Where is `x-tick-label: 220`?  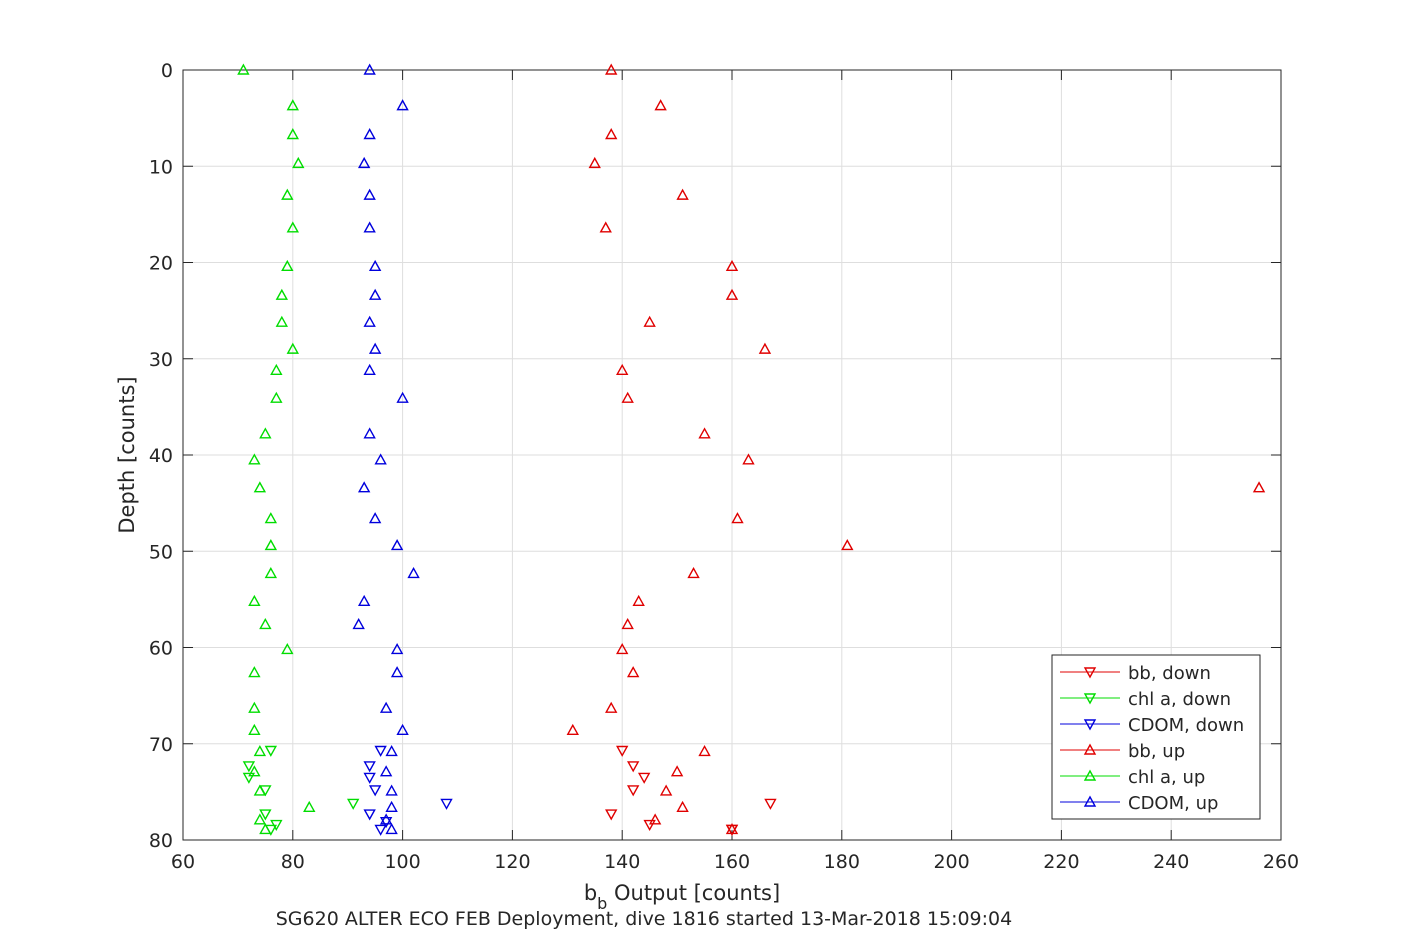 x-tick-label: 220 is located at coordinates (1061, 862).